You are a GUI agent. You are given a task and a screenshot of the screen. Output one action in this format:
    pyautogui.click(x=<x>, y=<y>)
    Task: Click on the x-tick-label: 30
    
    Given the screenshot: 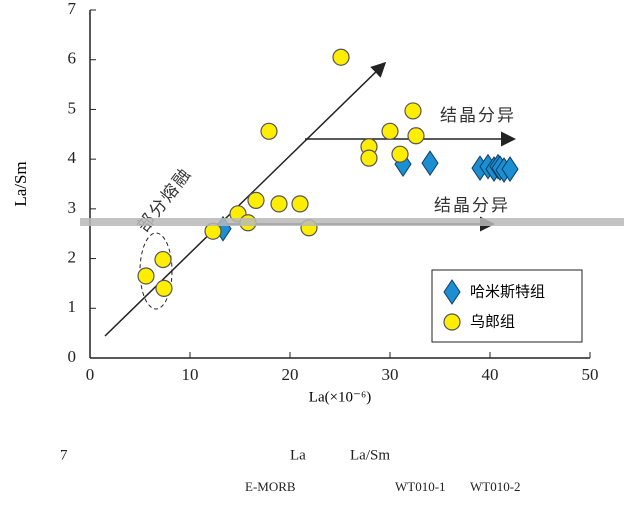 What is the action you would take?
    pyautogui.click(x=390, y=374)
    